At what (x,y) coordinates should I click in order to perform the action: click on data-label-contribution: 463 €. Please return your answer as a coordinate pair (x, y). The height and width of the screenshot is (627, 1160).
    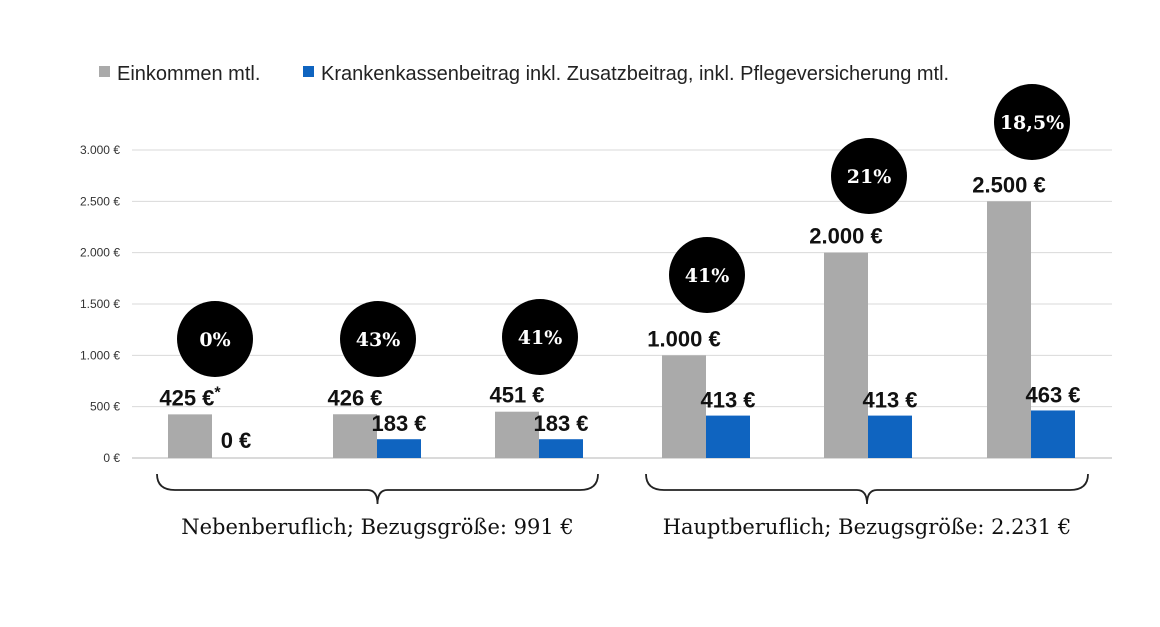
    Looking at the image, I should click on (1052, 394).